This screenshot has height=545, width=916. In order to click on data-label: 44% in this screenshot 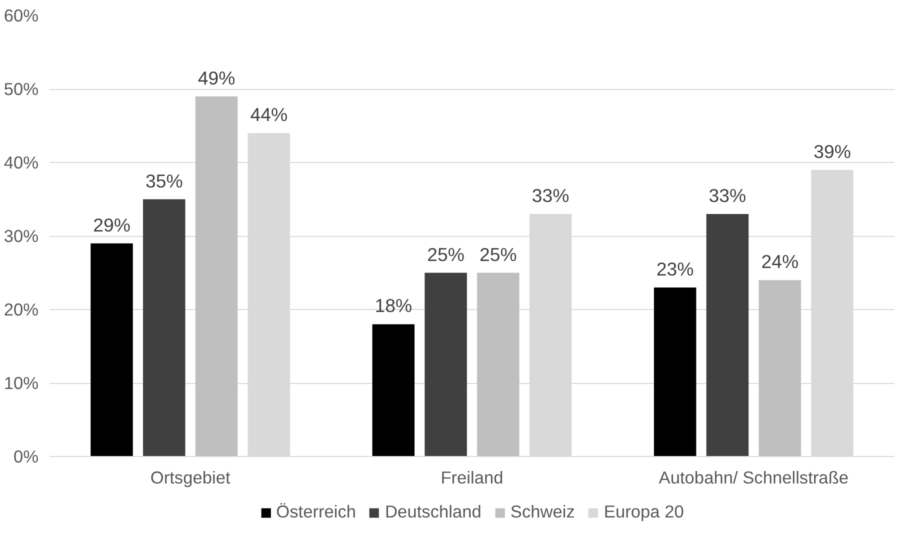, I will do `click(269, 115)`.